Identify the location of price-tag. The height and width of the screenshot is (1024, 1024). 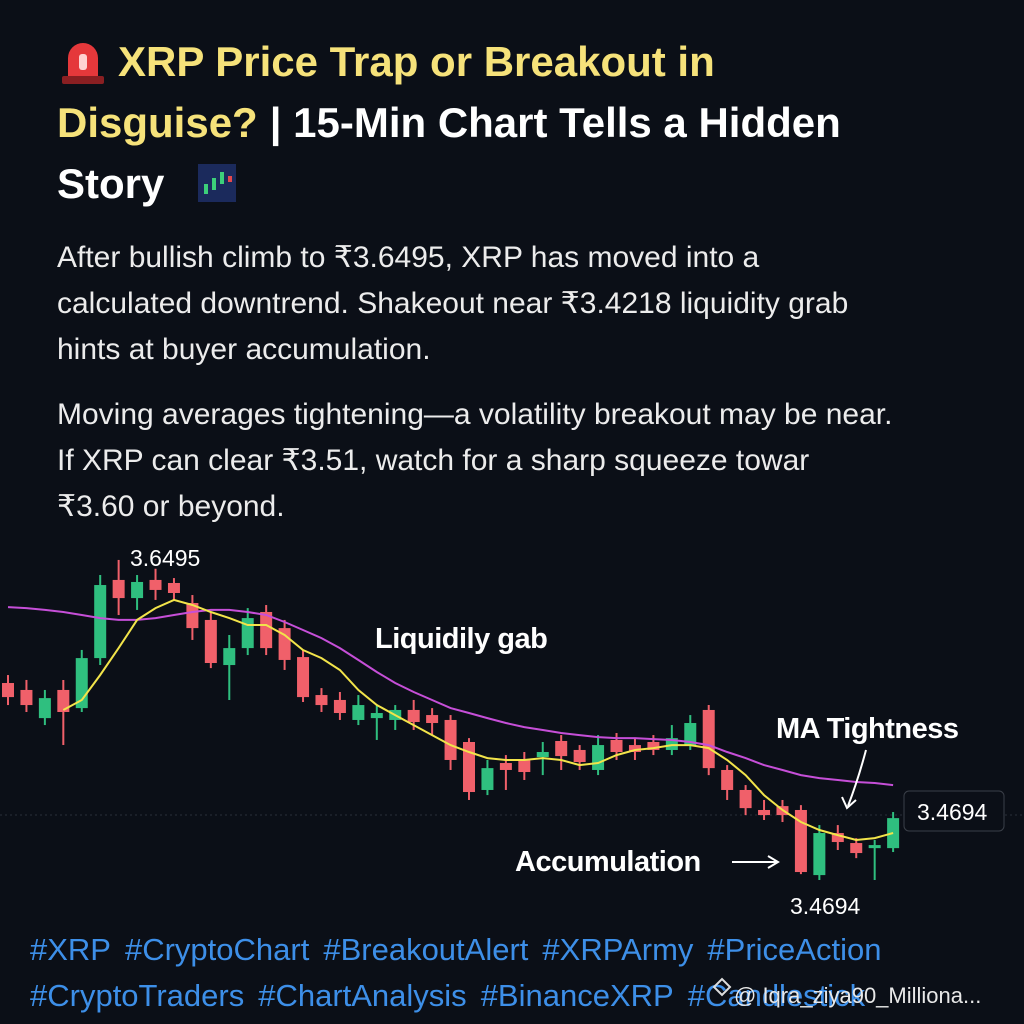
(954, 811).